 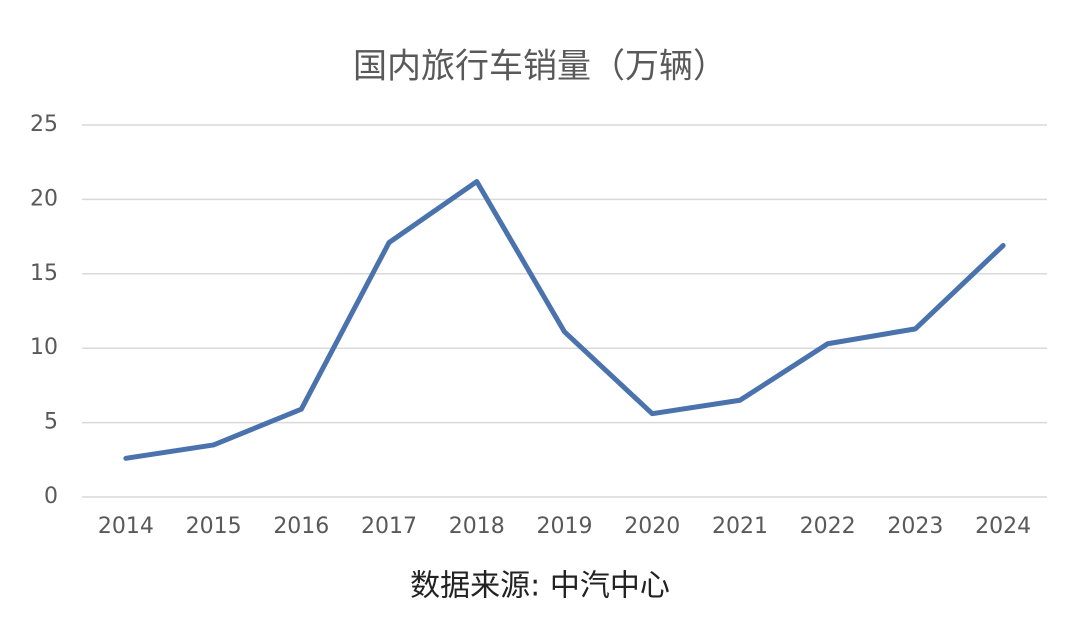 What do you see at coordinates (1003, 526) in the screenshot?
I see `x-tick-label: 2024` at bounding box center [1003, 526].